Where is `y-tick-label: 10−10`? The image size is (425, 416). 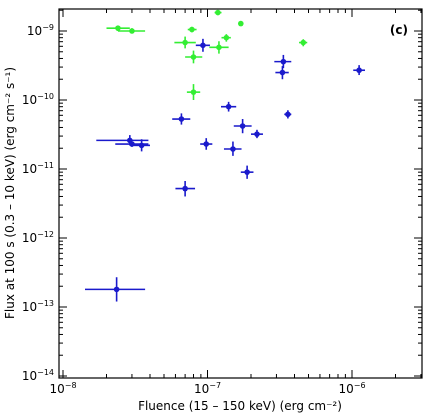 y-tick-label: 10−10 is located at coordinates (38, 99).